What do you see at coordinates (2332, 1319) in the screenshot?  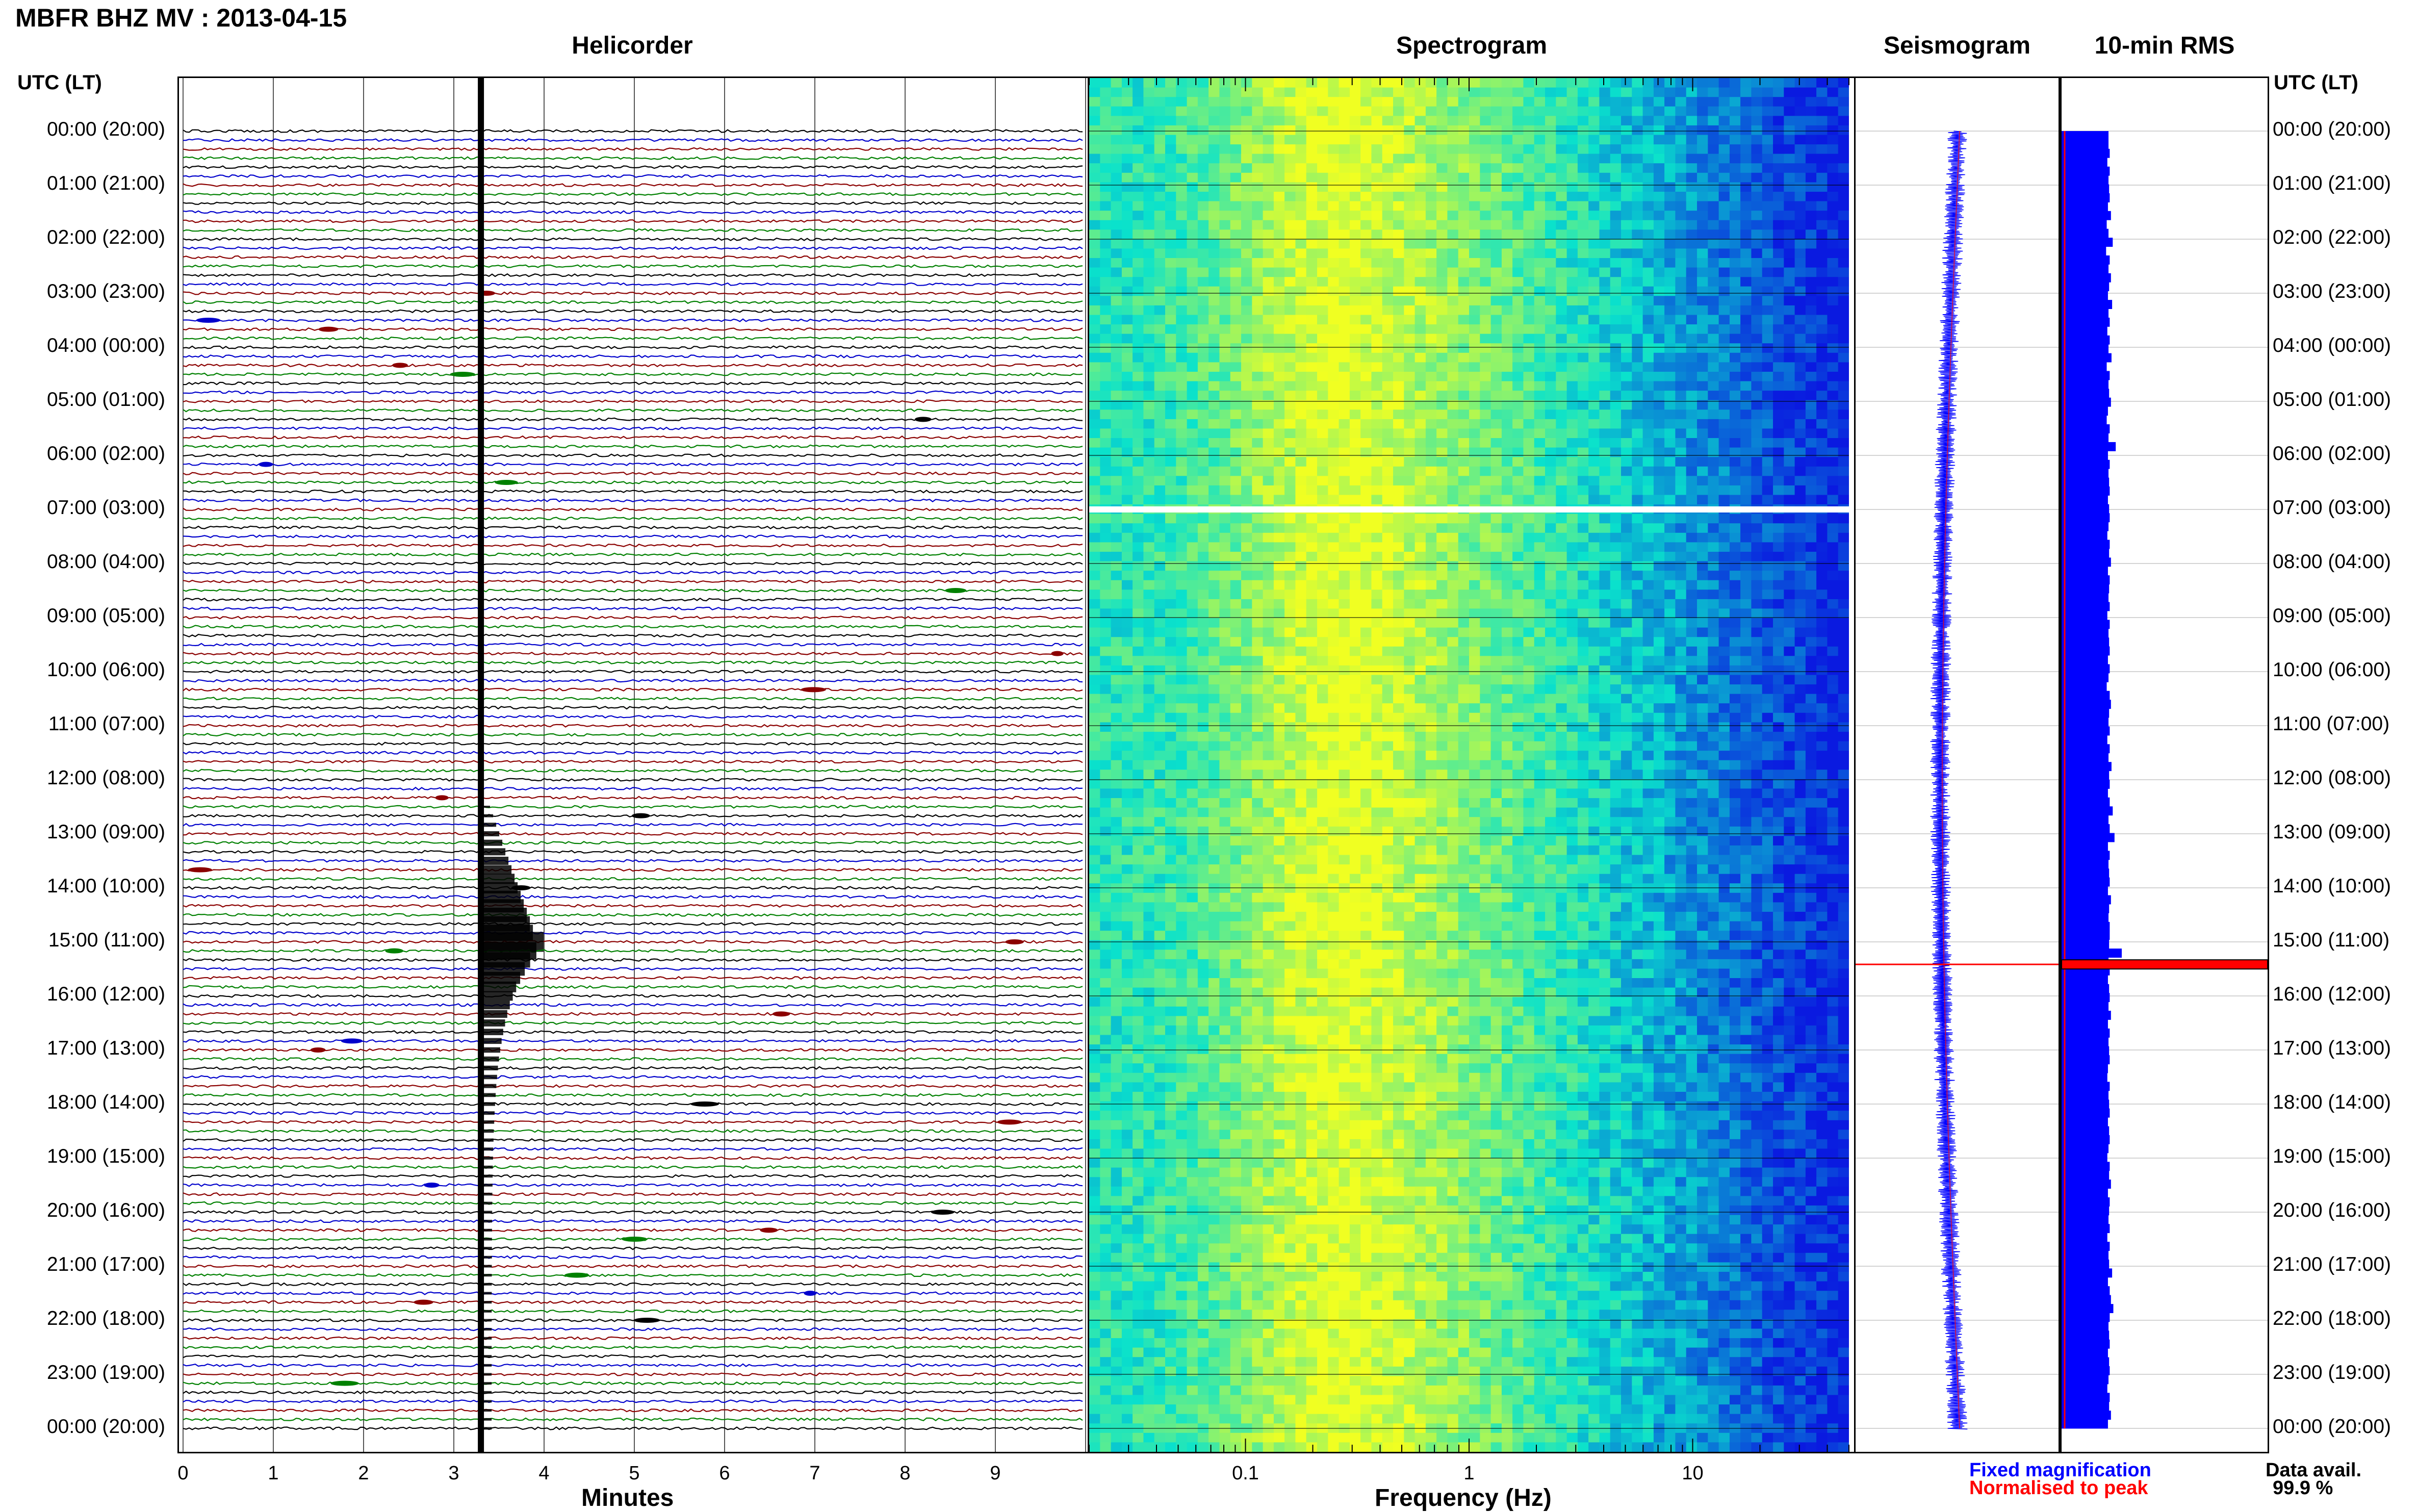 I see `time-label-right: 22:00 (18:00)` at bounding box center [2332, 1319].